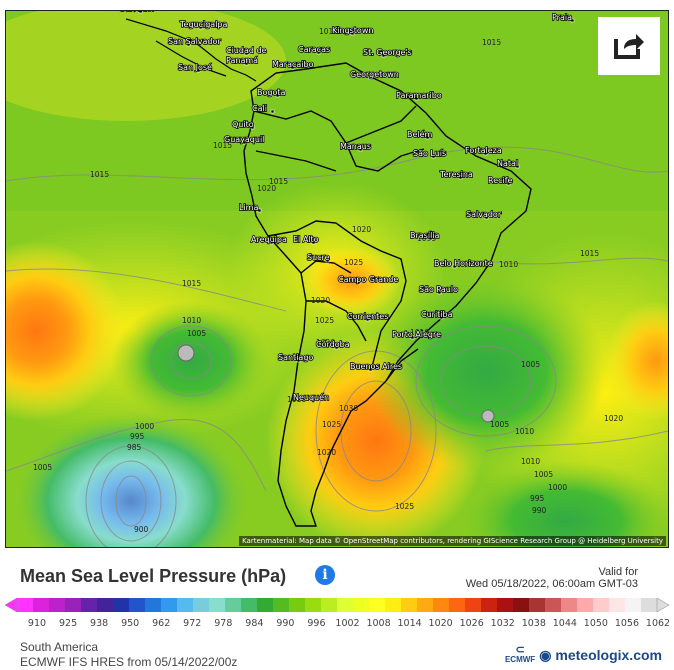 This screenshot has height=670, width=674. What do you see at coordinates (325, 575) in the screenshot?
I see `info-icon: i` at bounding box center [325, 575].